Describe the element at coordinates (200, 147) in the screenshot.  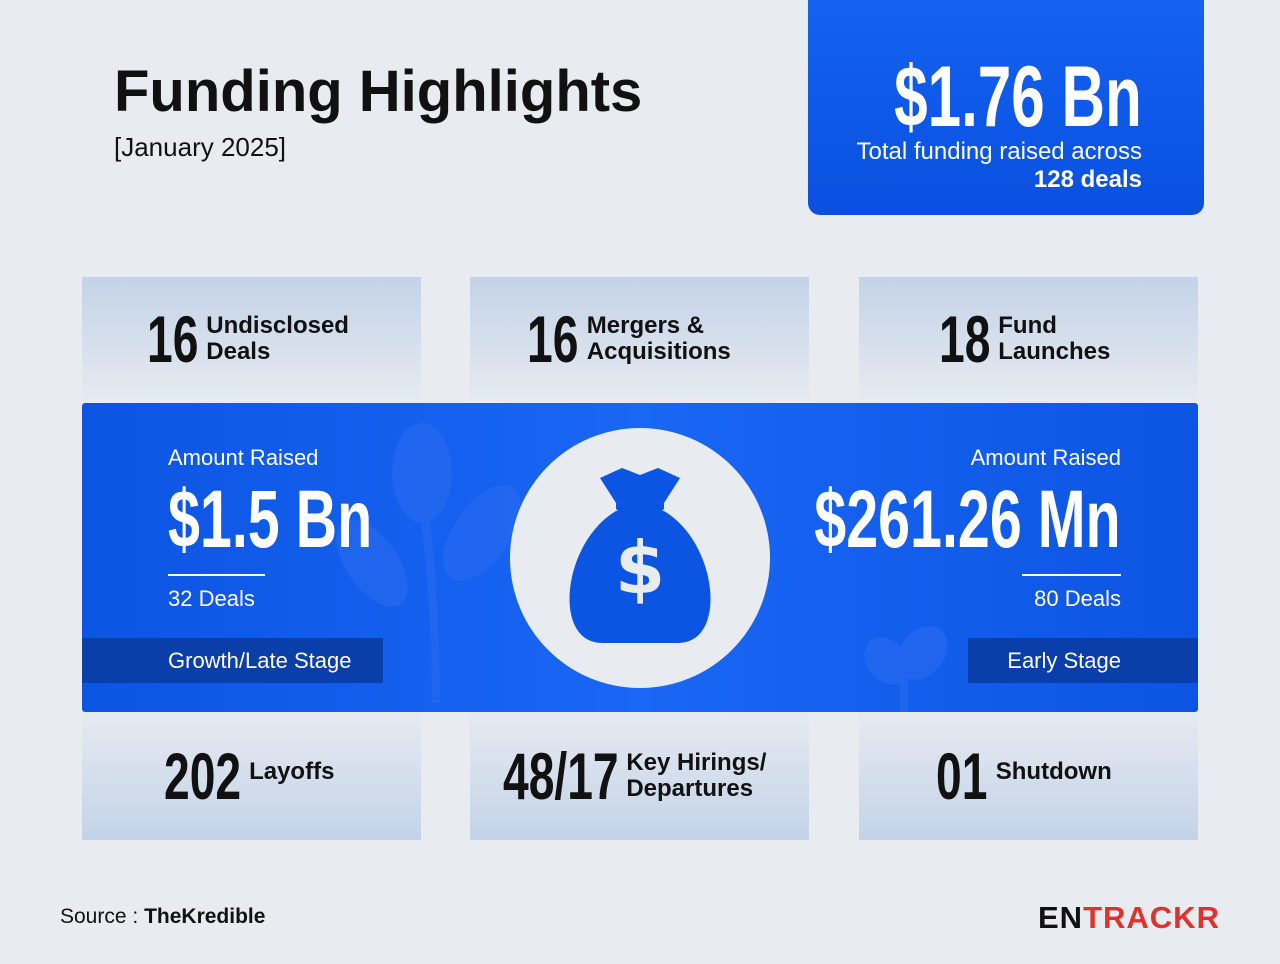
I see `subtitle: [January 2025]` at that location.